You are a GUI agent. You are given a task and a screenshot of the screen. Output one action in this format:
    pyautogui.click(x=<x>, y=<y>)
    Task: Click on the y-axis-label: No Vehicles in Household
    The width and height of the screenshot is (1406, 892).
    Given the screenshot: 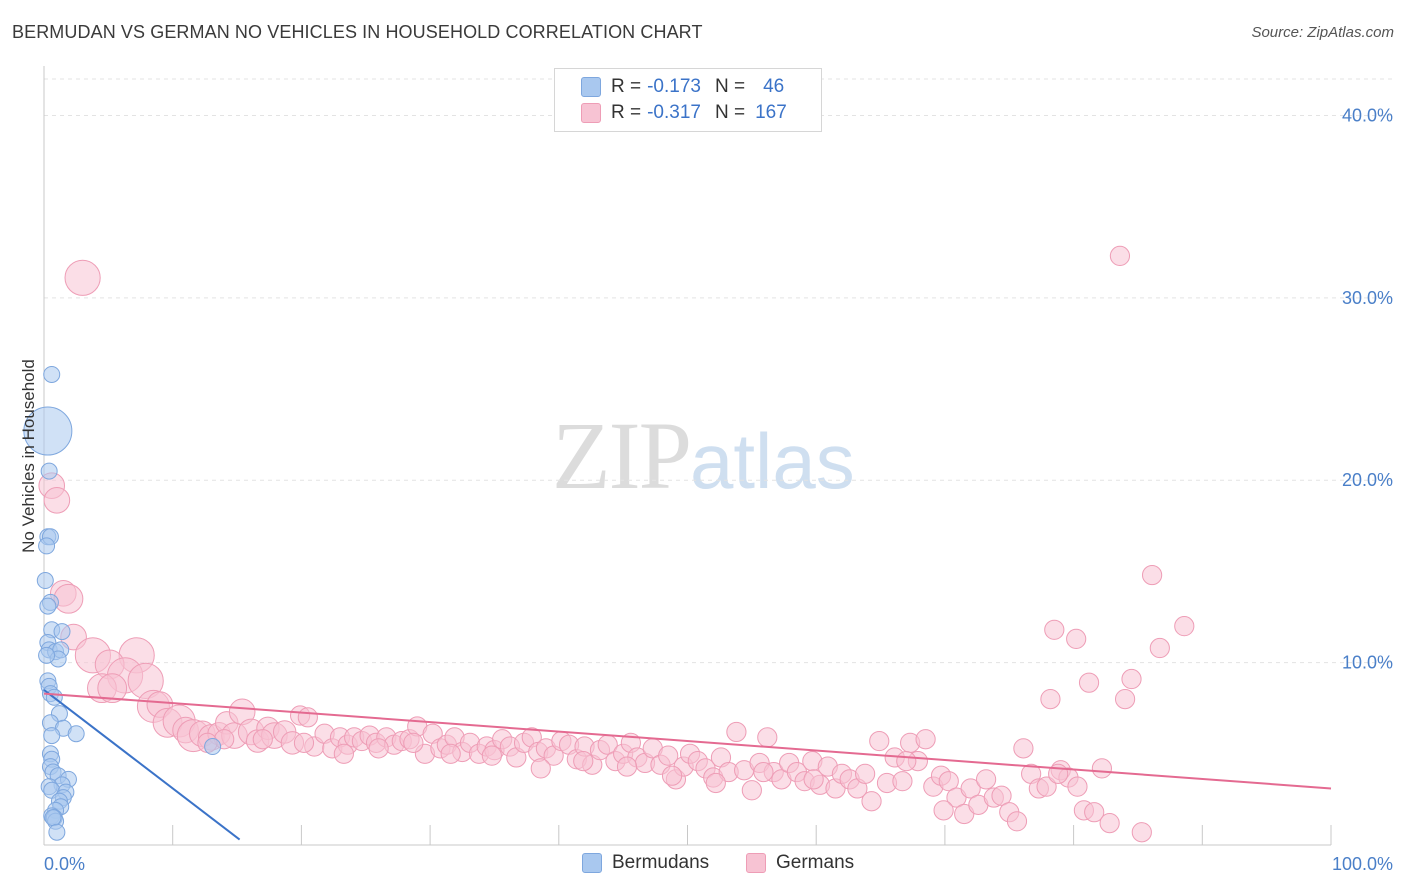 What is the action you would take?
    pyautogui.click(x=28, y=456)
    